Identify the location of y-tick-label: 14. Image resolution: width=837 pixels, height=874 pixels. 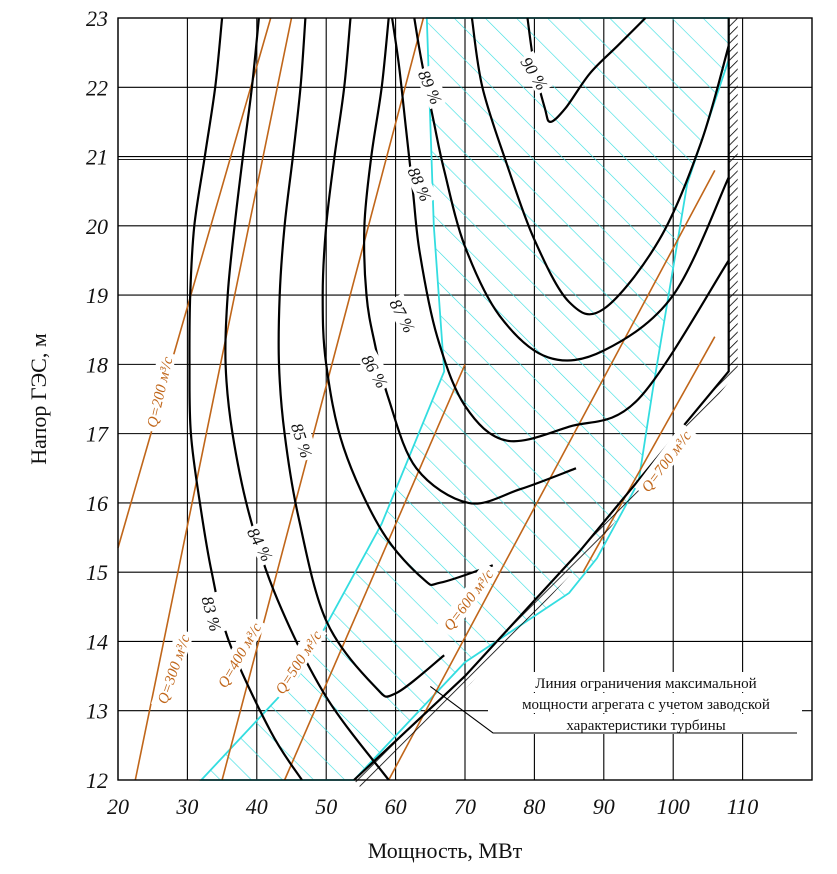
(97, 641).